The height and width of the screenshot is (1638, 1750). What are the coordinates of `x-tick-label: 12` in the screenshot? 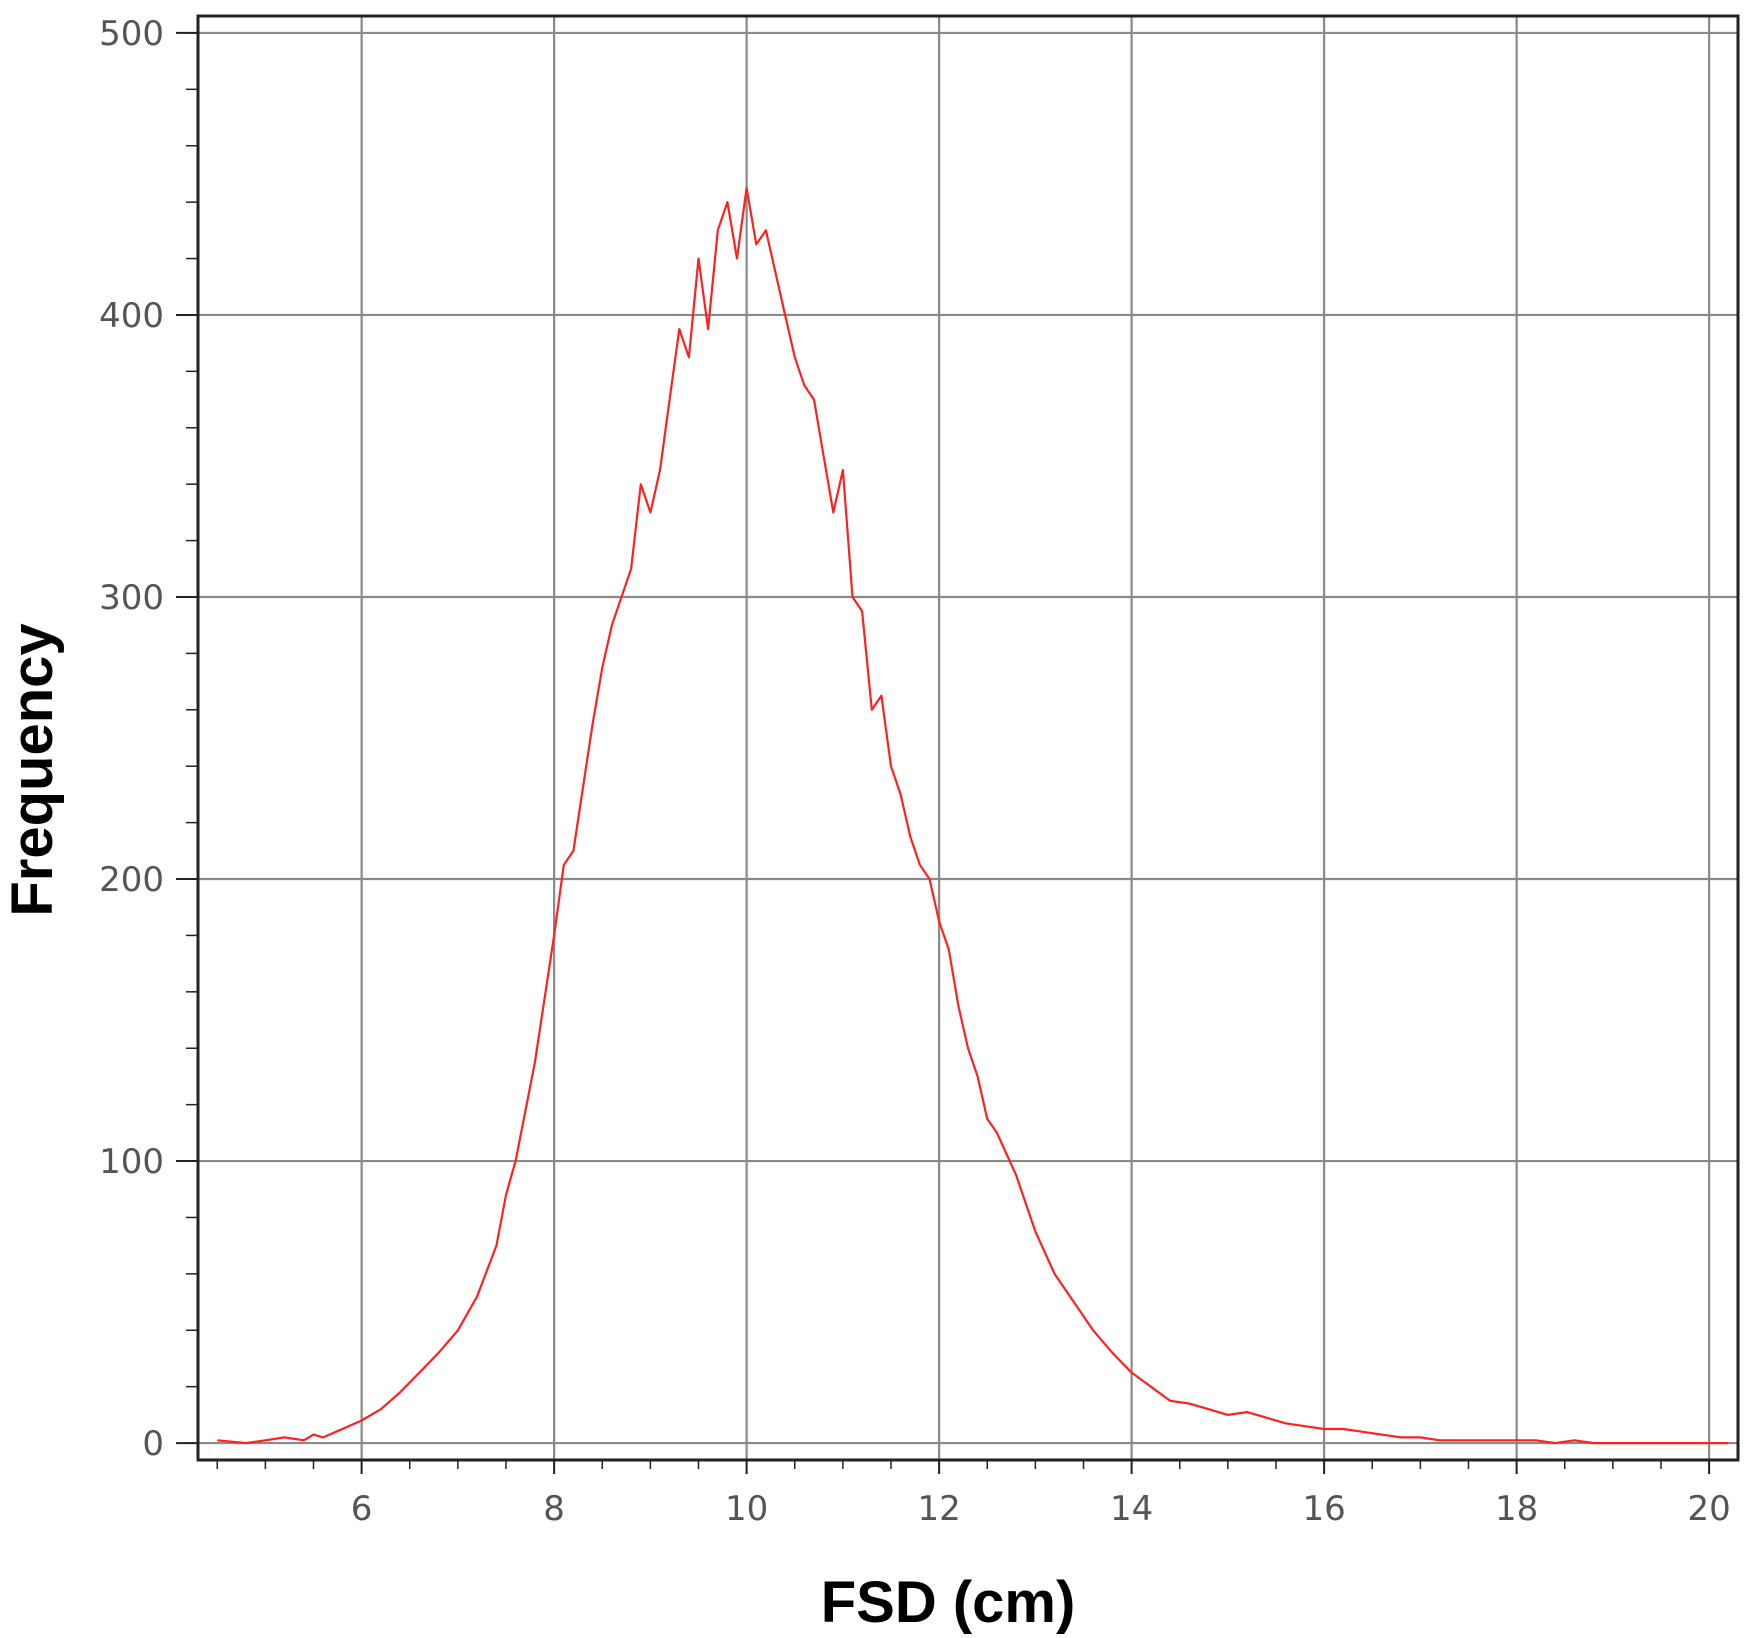 It's located at (938, 1509).